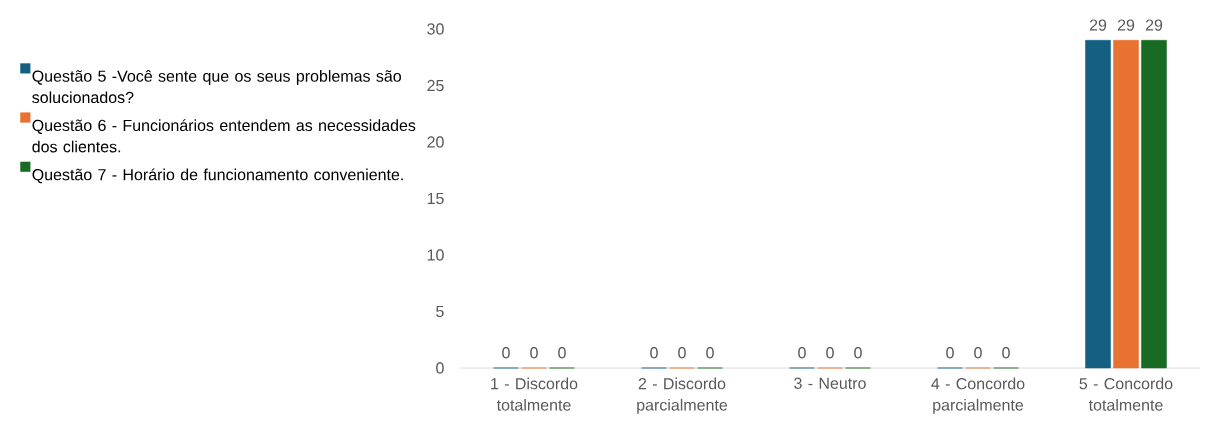 This screenshot has width=1216, height=437. What do you see at coordinates (217, 176) in the screenshot?
I see `legend-label: Questão 7 - Horário de funcionamento conveniente.` at bounding box center [217, 176].